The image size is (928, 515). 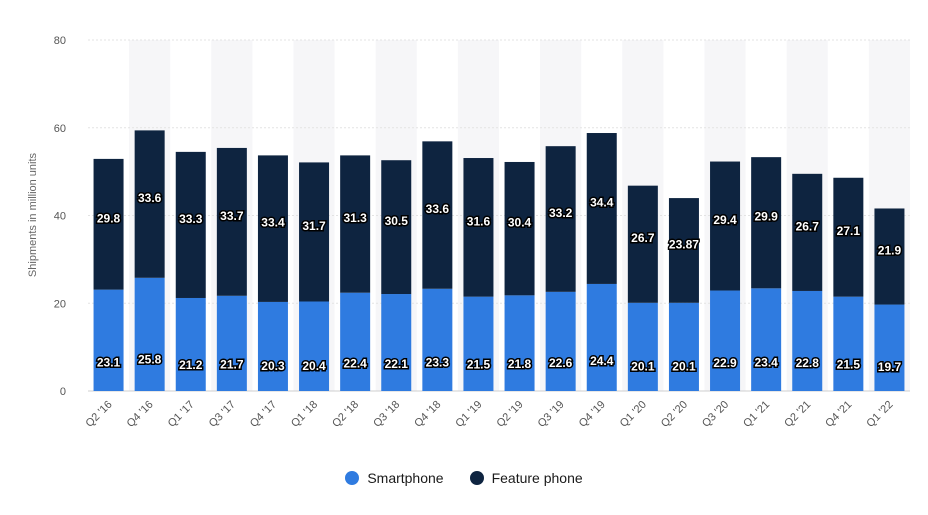 What do you see at coordinates (314, 366) in the screenshot?
I see `data-label: 20.4` at bounding box center [314, 366].